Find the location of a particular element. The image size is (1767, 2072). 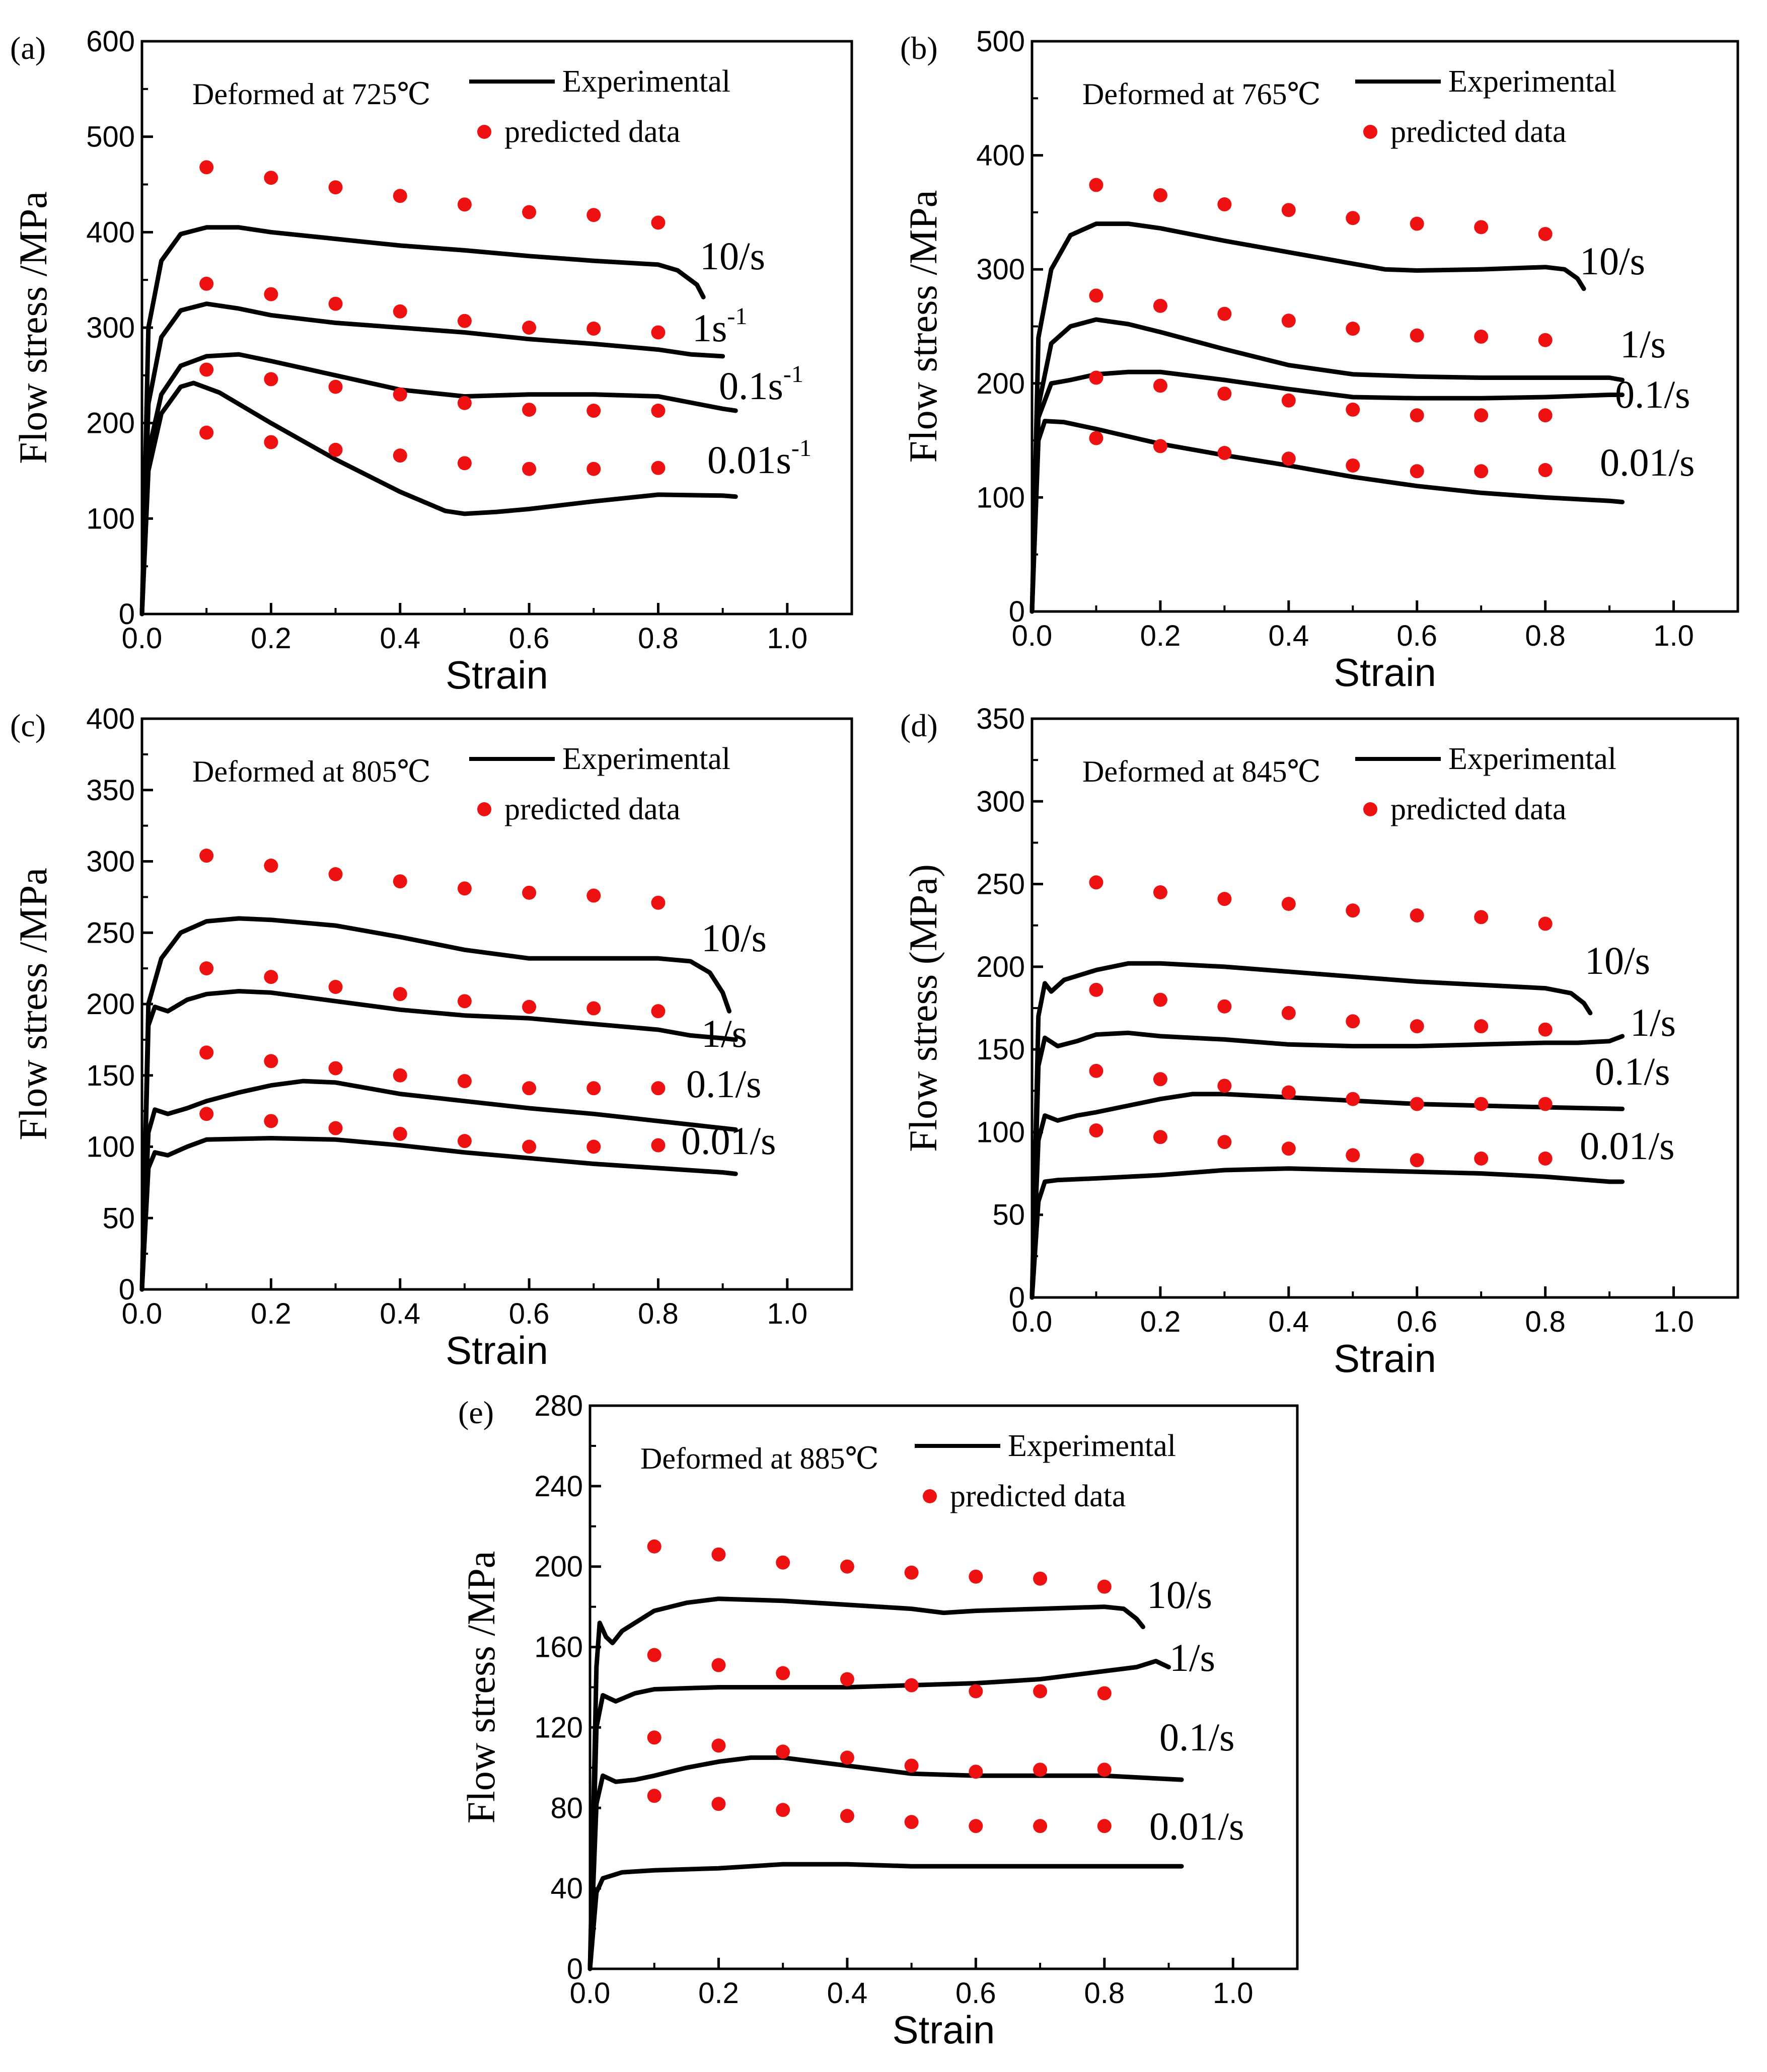

legend-dot-swatch is located at coordinates (930, 1496).